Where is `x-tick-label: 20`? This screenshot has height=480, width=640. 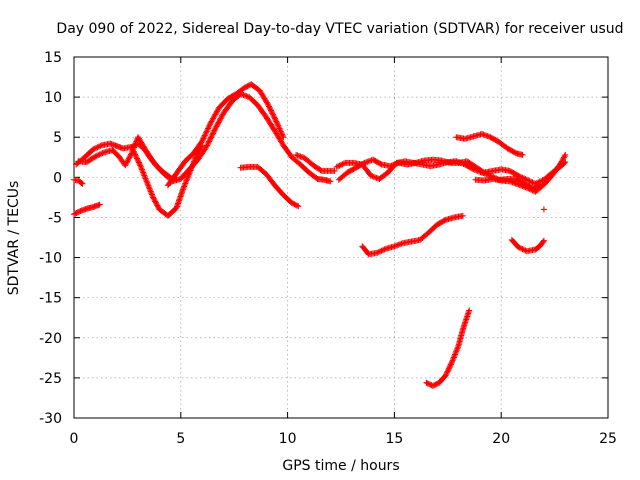
x-tick-label: 20 is located at coordinates (501, 439).